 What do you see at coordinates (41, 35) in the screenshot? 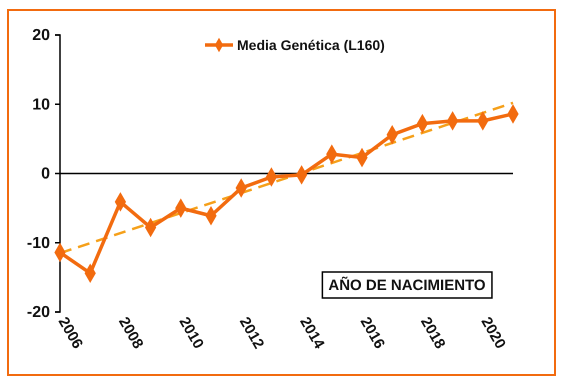
I see `y-tick-label: 20` at bounding box center [41, 35].